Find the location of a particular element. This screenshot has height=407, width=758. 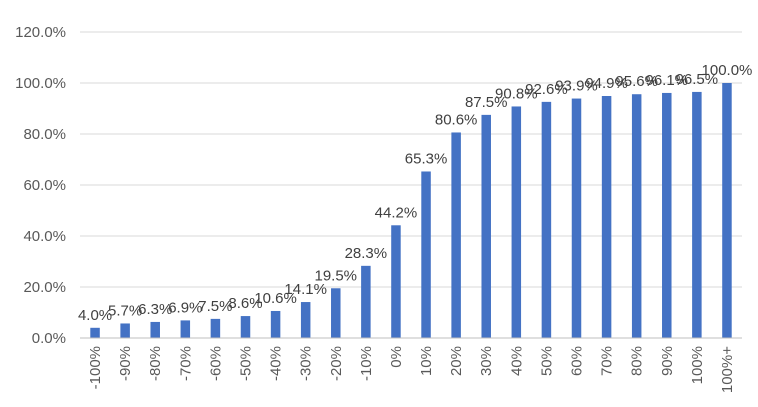

x-tick-label: 30% is located at coordinates (486, 361).